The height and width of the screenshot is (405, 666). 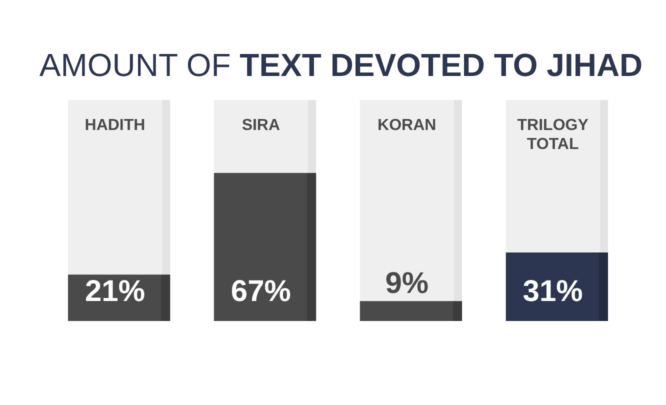 I want to click on x-tick-label: SIRA, so click(x=261, y=125).